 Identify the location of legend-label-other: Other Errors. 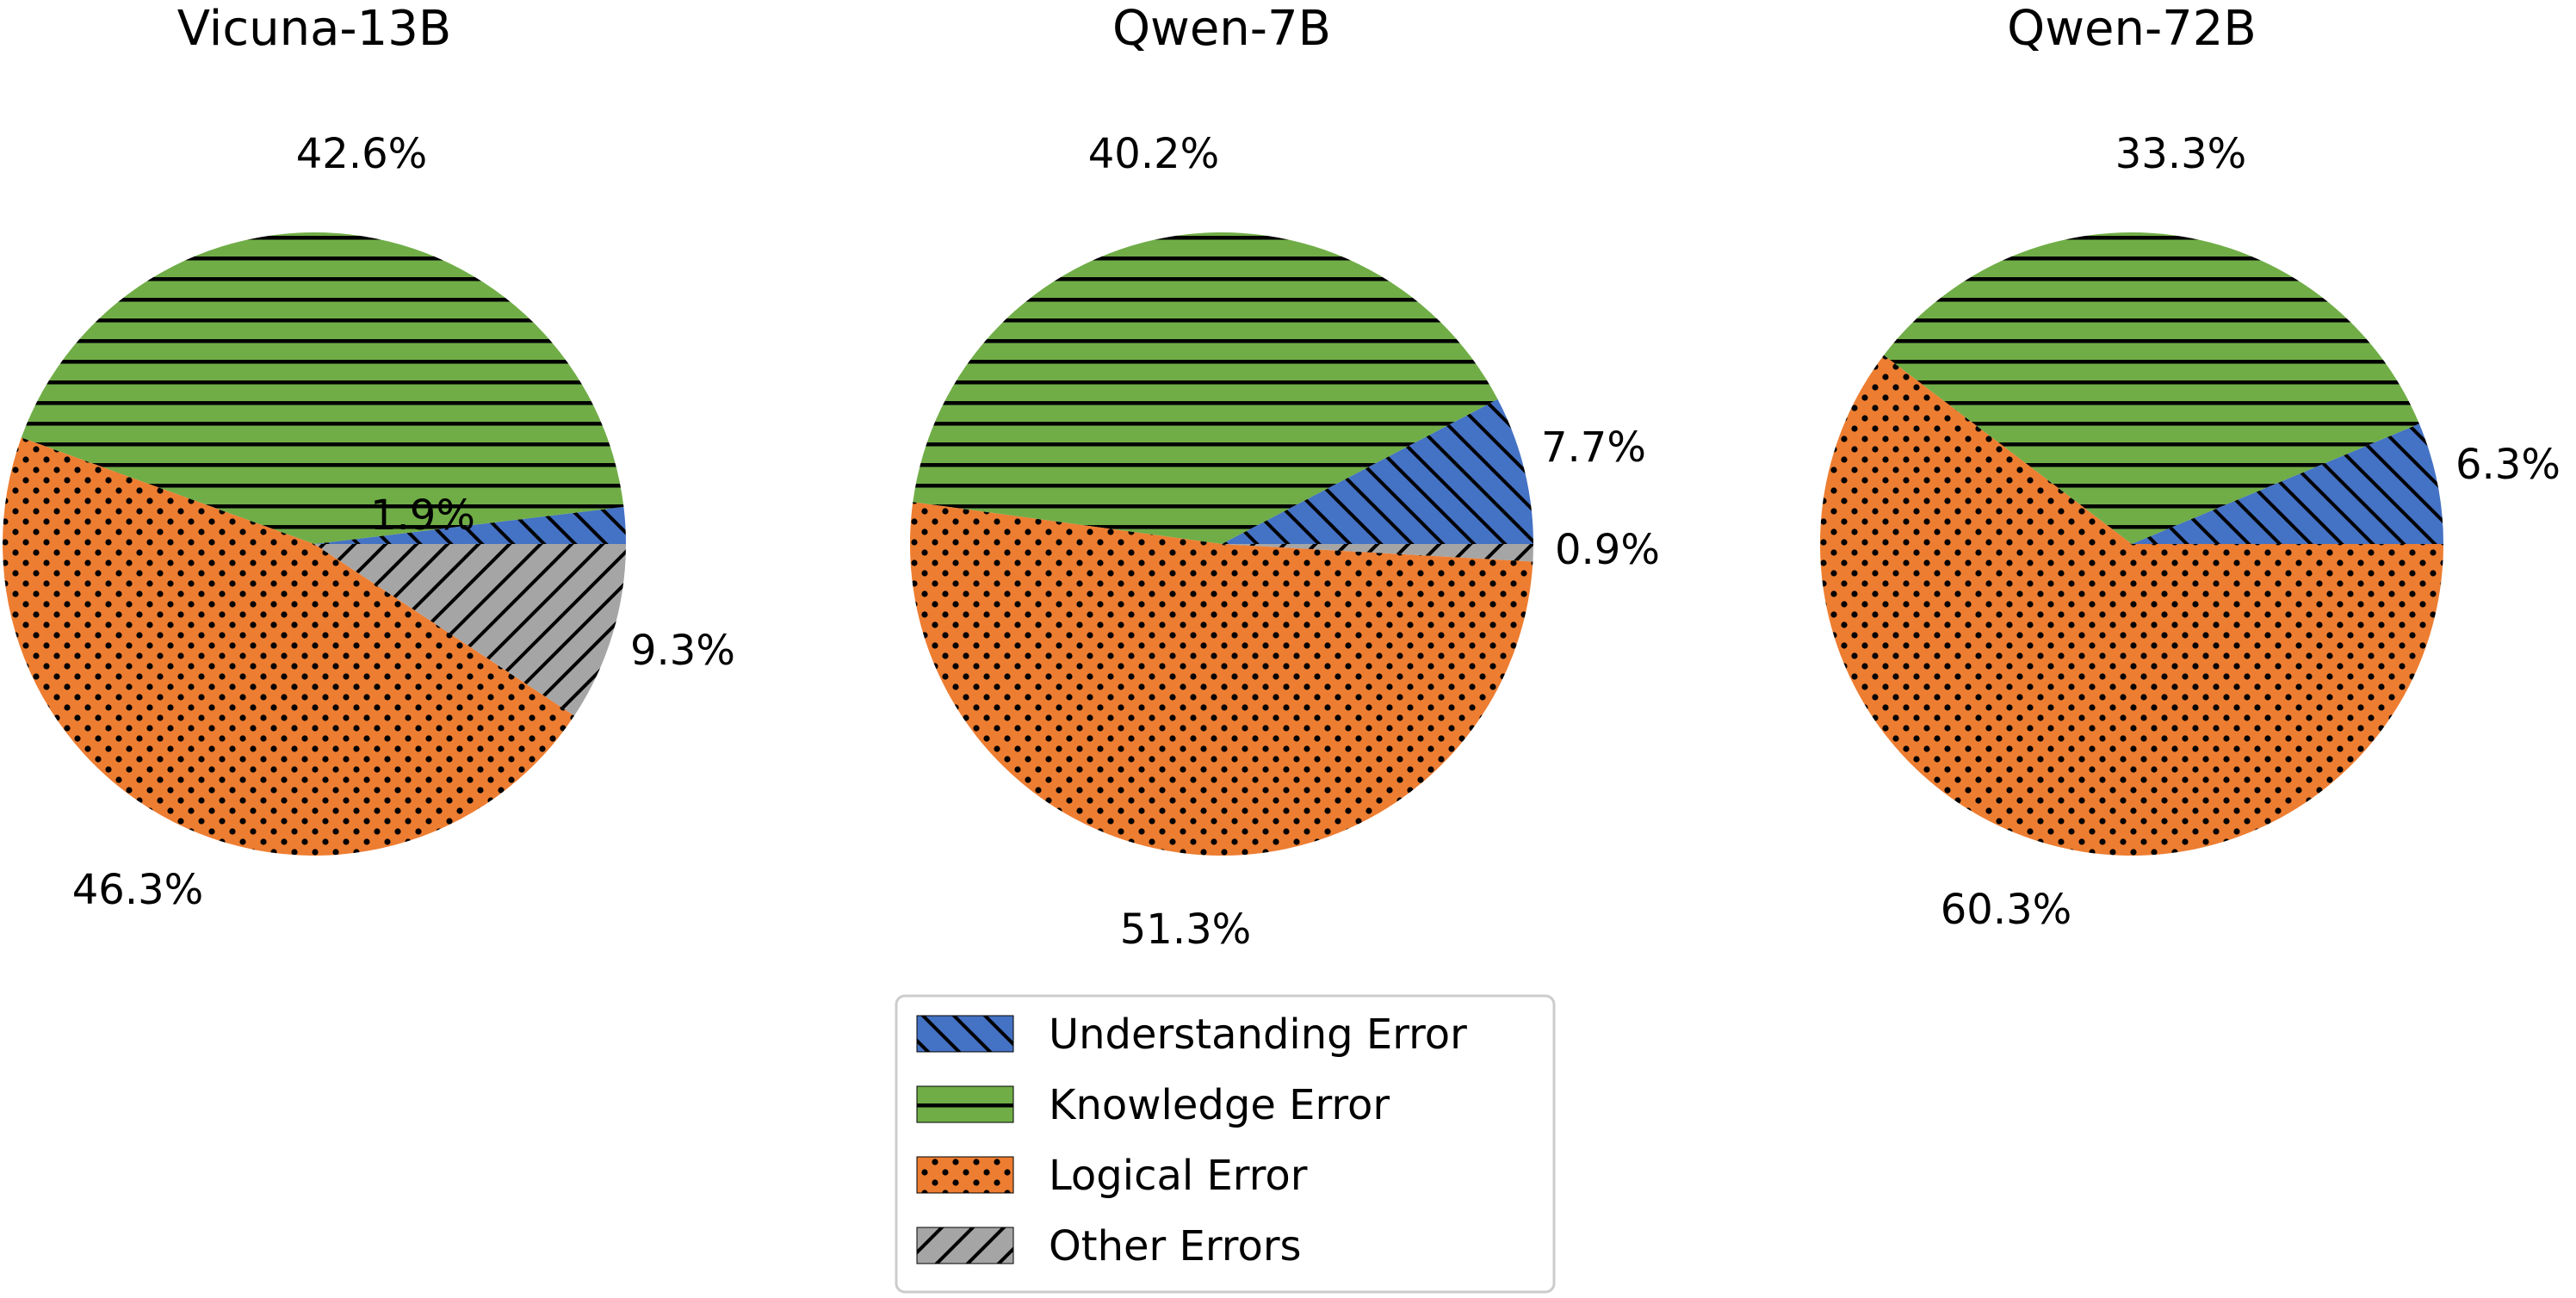
(1176, 1246).